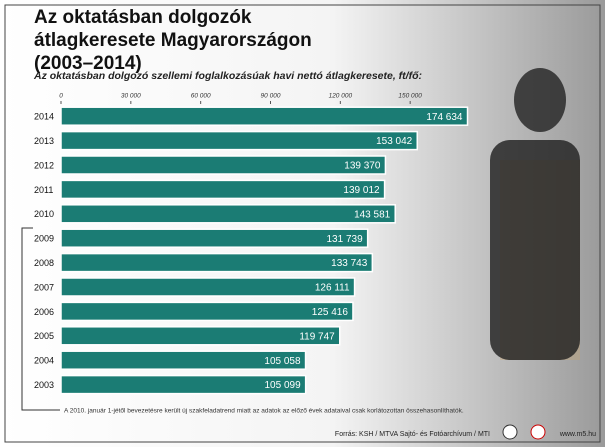 The width and height of the screenshot is (605, 447). I want to click on value-label: 105 099, so click(282, 385).